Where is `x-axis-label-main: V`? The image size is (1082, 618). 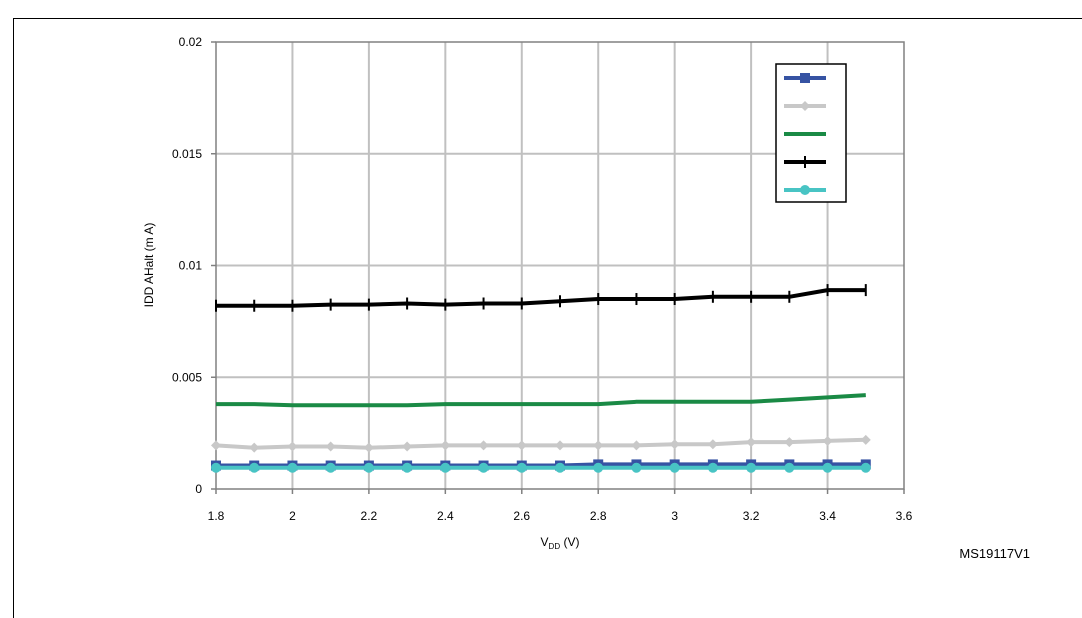 x-axis-label-main: V is located at coordinates (545, 542).